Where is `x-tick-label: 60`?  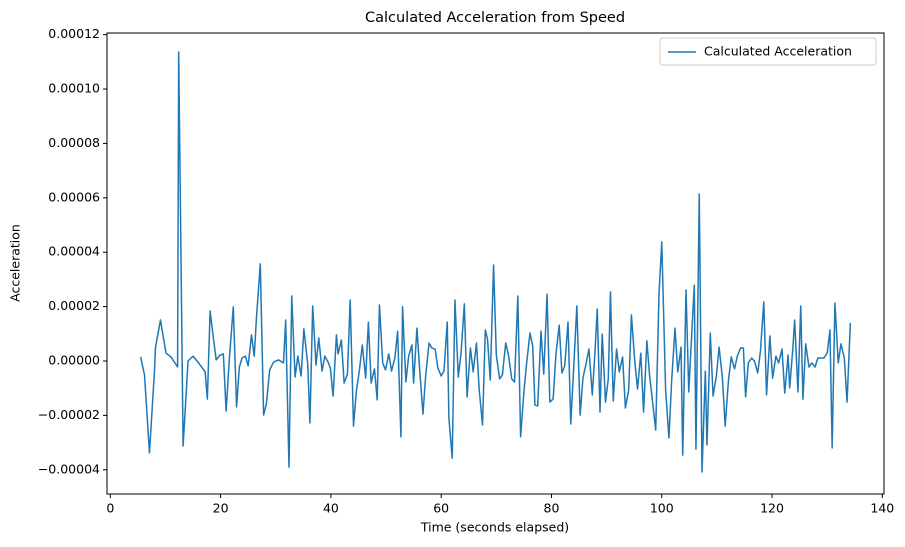 x-tick-label: 60 is located at coordinates (441, 508).